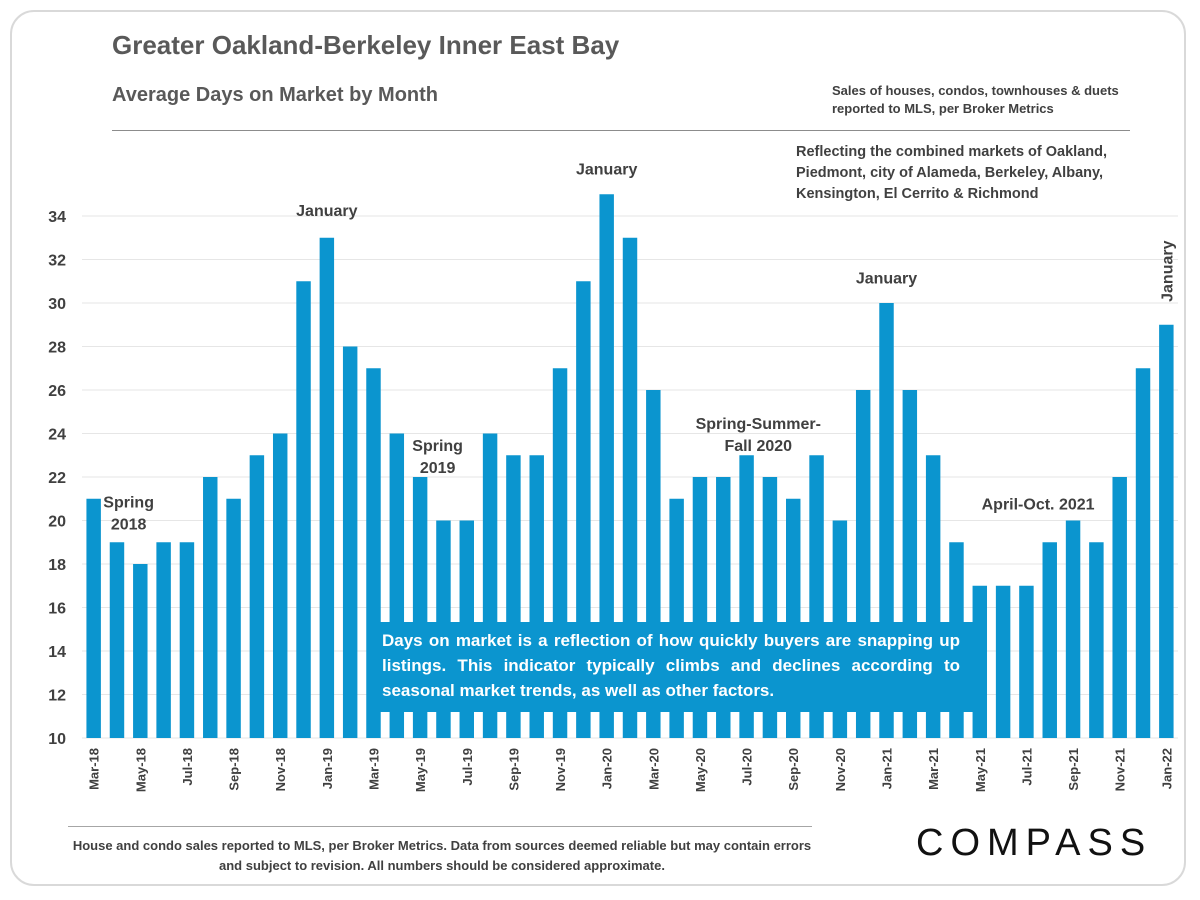 Image resolution: width=1200 pixels, height=900 pixels. What do you see at coordinates (57, 522) in the screenshot?
I see `y-tick-label: 20` at bounding box center [57, 522].